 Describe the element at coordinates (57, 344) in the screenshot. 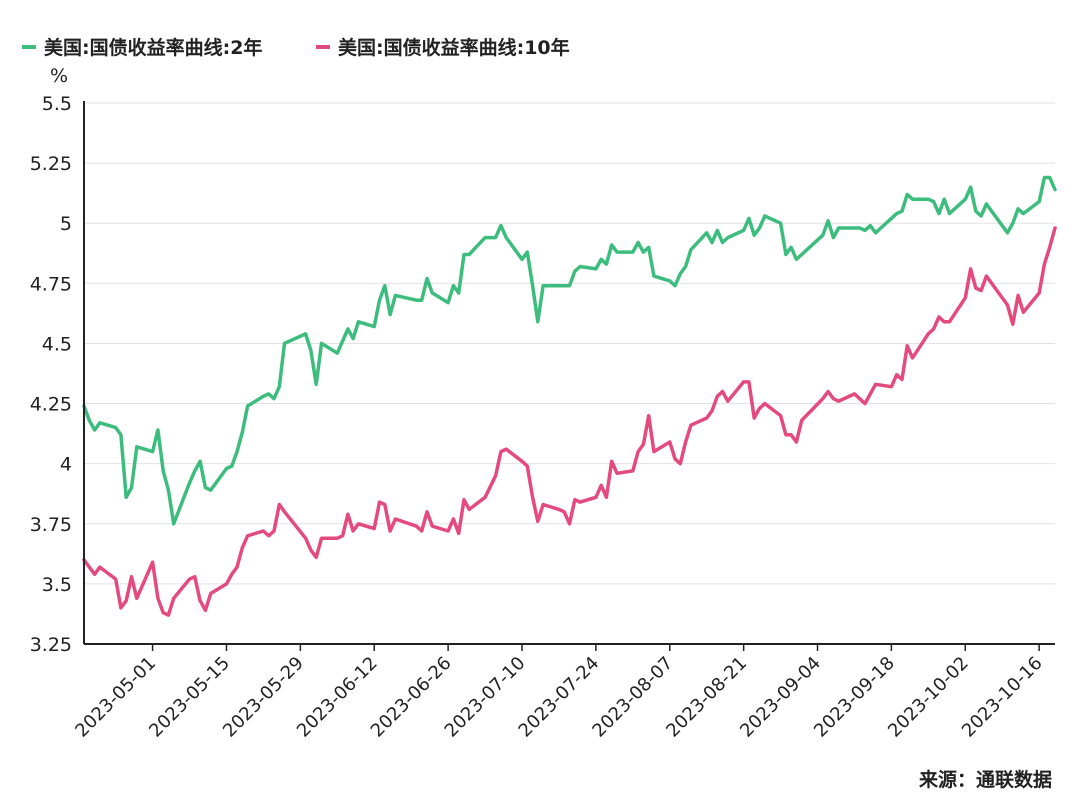

I see `y-tick-label: 4.5` at that location.